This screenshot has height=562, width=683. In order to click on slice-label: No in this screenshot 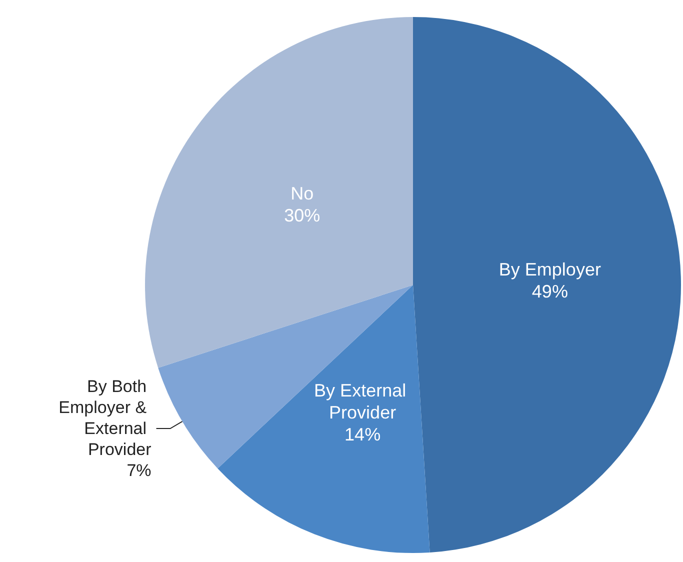, I will do `click(302, 193)`.